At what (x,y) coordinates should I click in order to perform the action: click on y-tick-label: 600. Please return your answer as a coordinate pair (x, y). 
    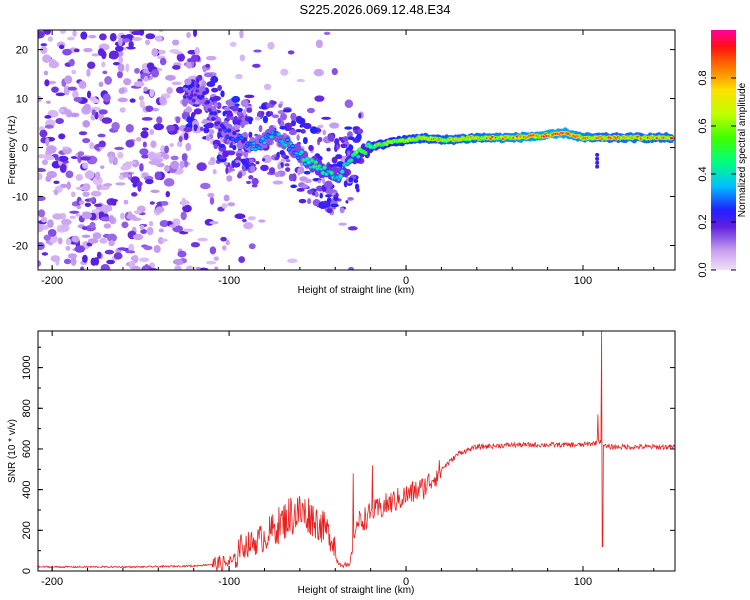
    Looking at the image, I should click on (27, 449).